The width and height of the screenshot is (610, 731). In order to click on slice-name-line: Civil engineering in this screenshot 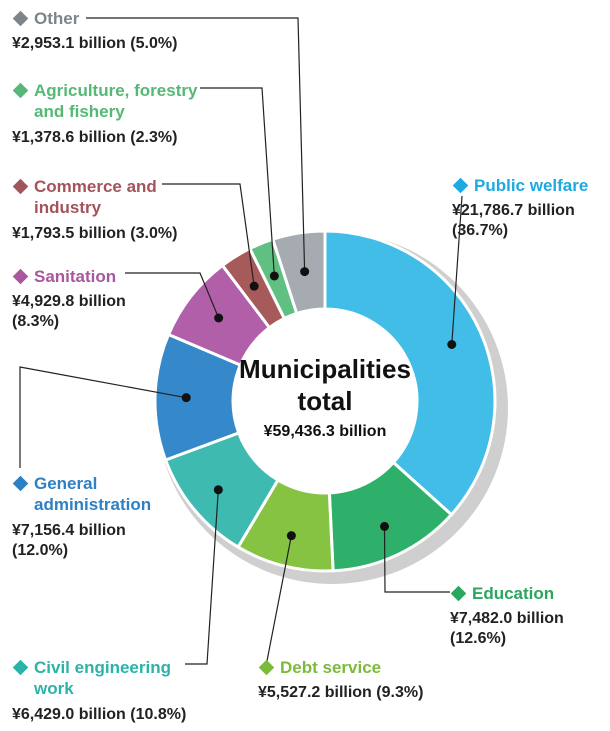, I will do `click(99, 667)`.